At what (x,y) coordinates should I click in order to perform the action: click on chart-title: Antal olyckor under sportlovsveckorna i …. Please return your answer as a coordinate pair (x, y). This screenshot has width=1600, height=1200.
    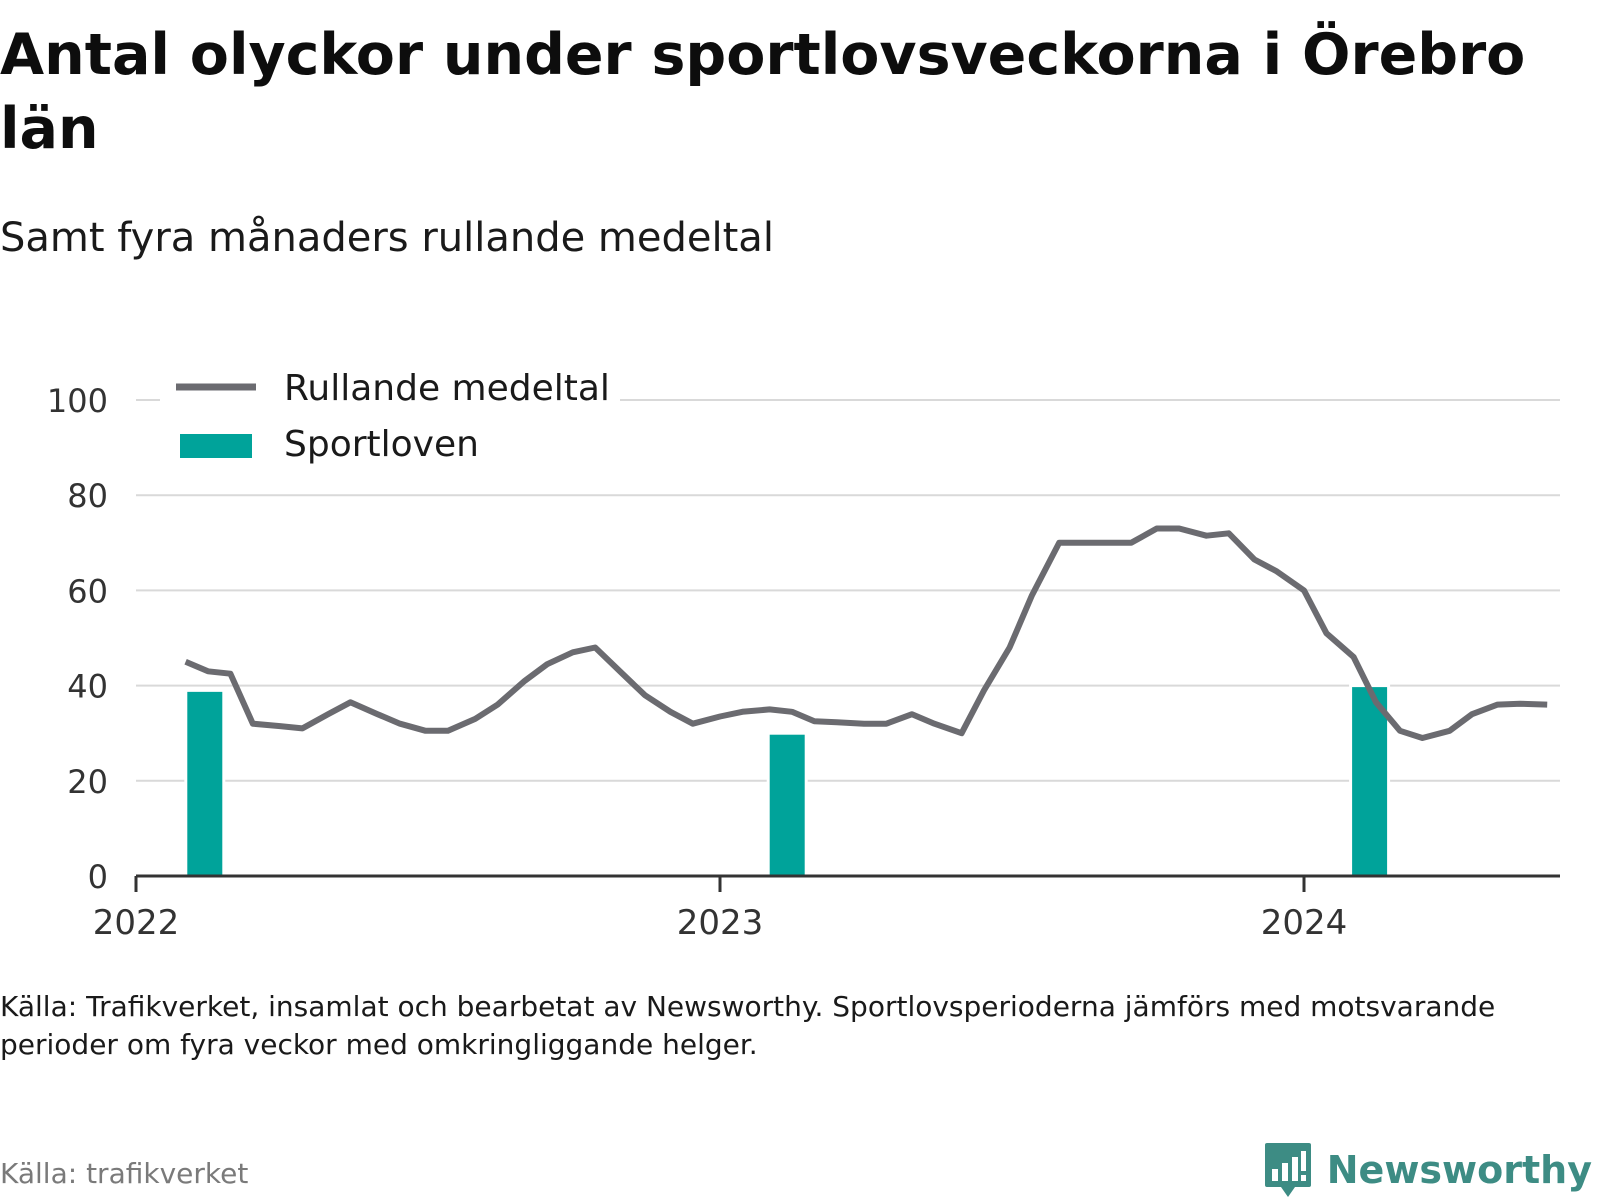
    Looking at the image, I should click on (763, 92).